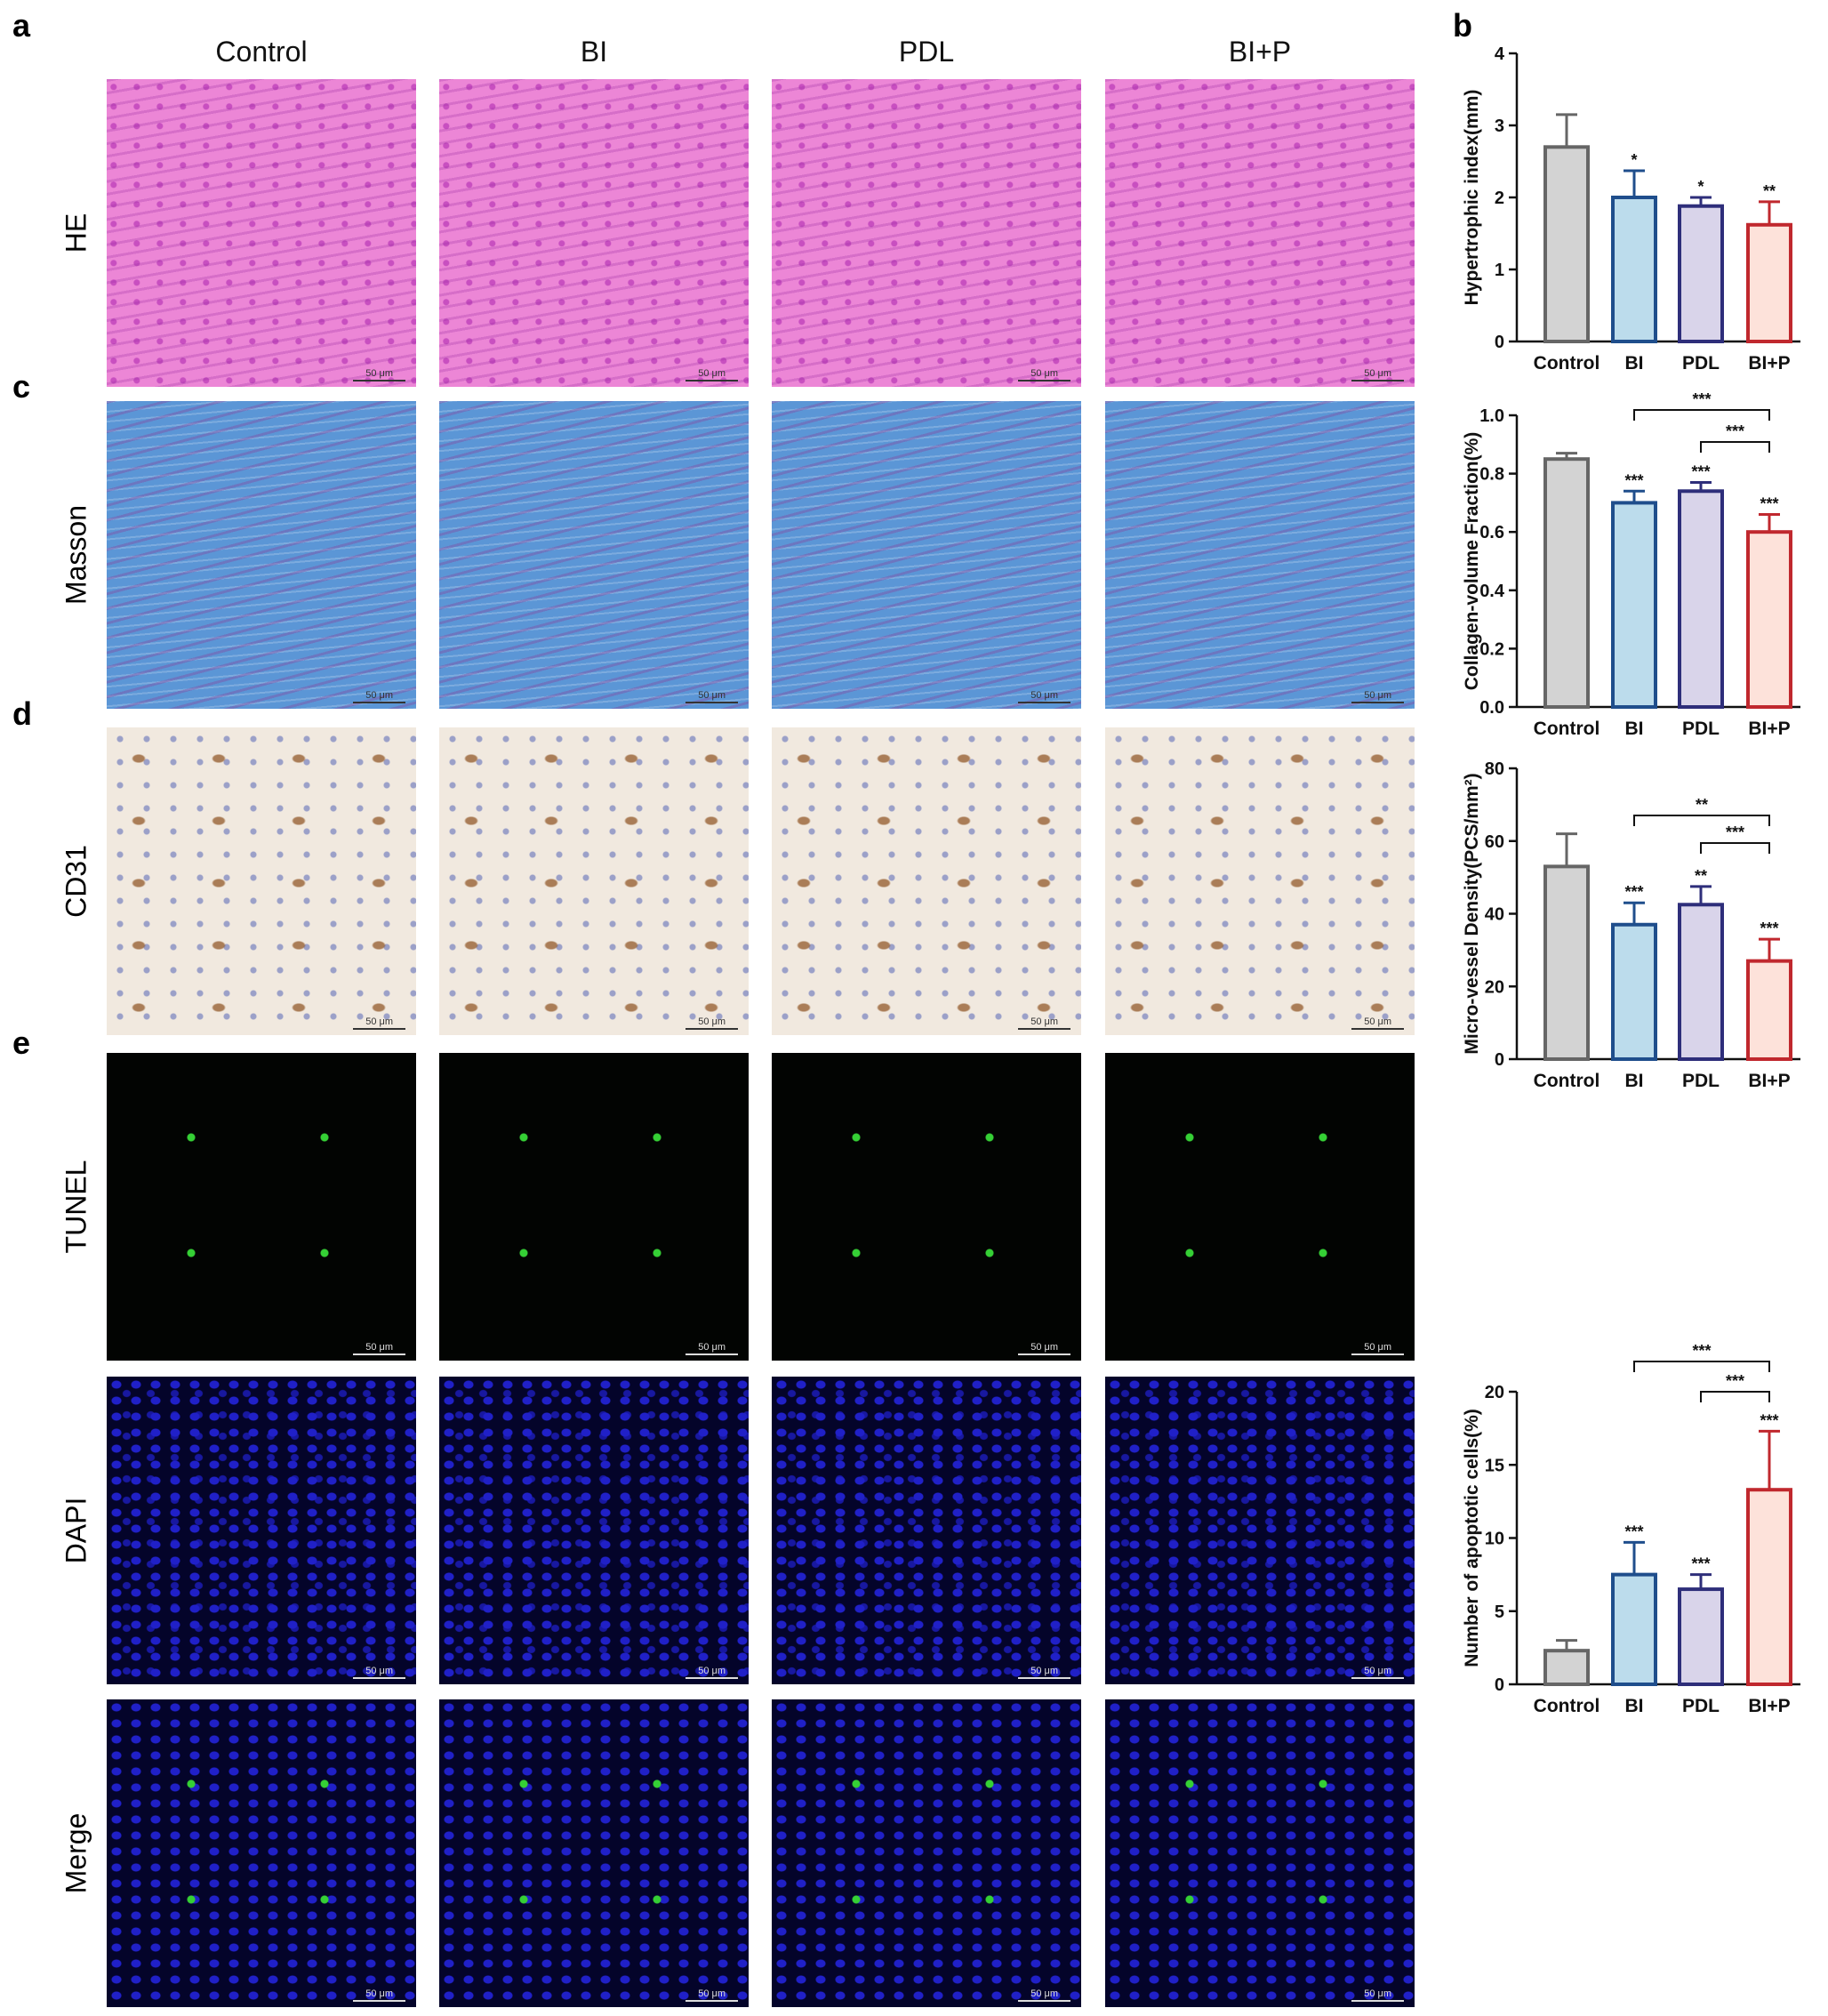 This screenshot has height=2016, width=1828. I want to click on y-tick-label: 60, so click(1494, 842).